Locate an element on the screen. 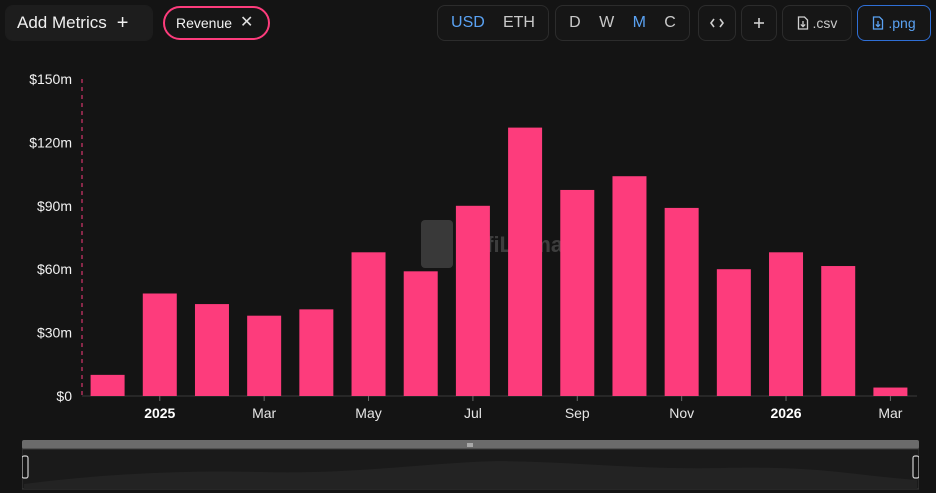  period-option-day: D is located at coordinates (575, 22).